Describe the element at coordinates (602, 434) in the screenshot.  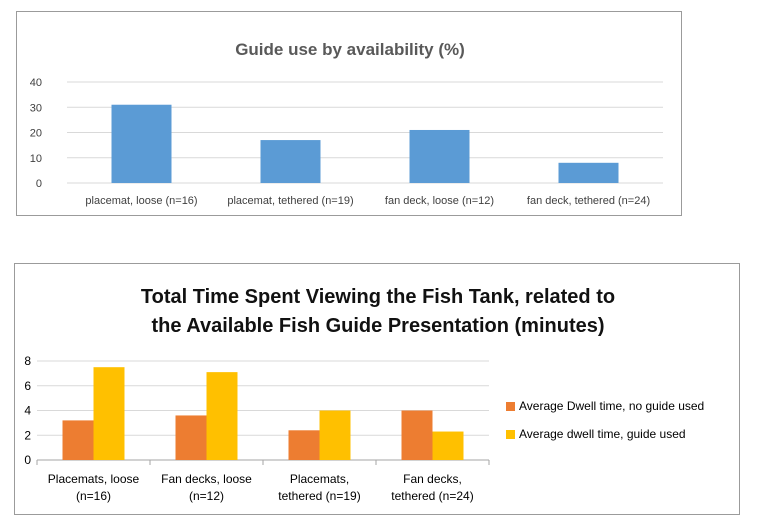
I see `legend-label: Average dwell time, guide used` at that location.